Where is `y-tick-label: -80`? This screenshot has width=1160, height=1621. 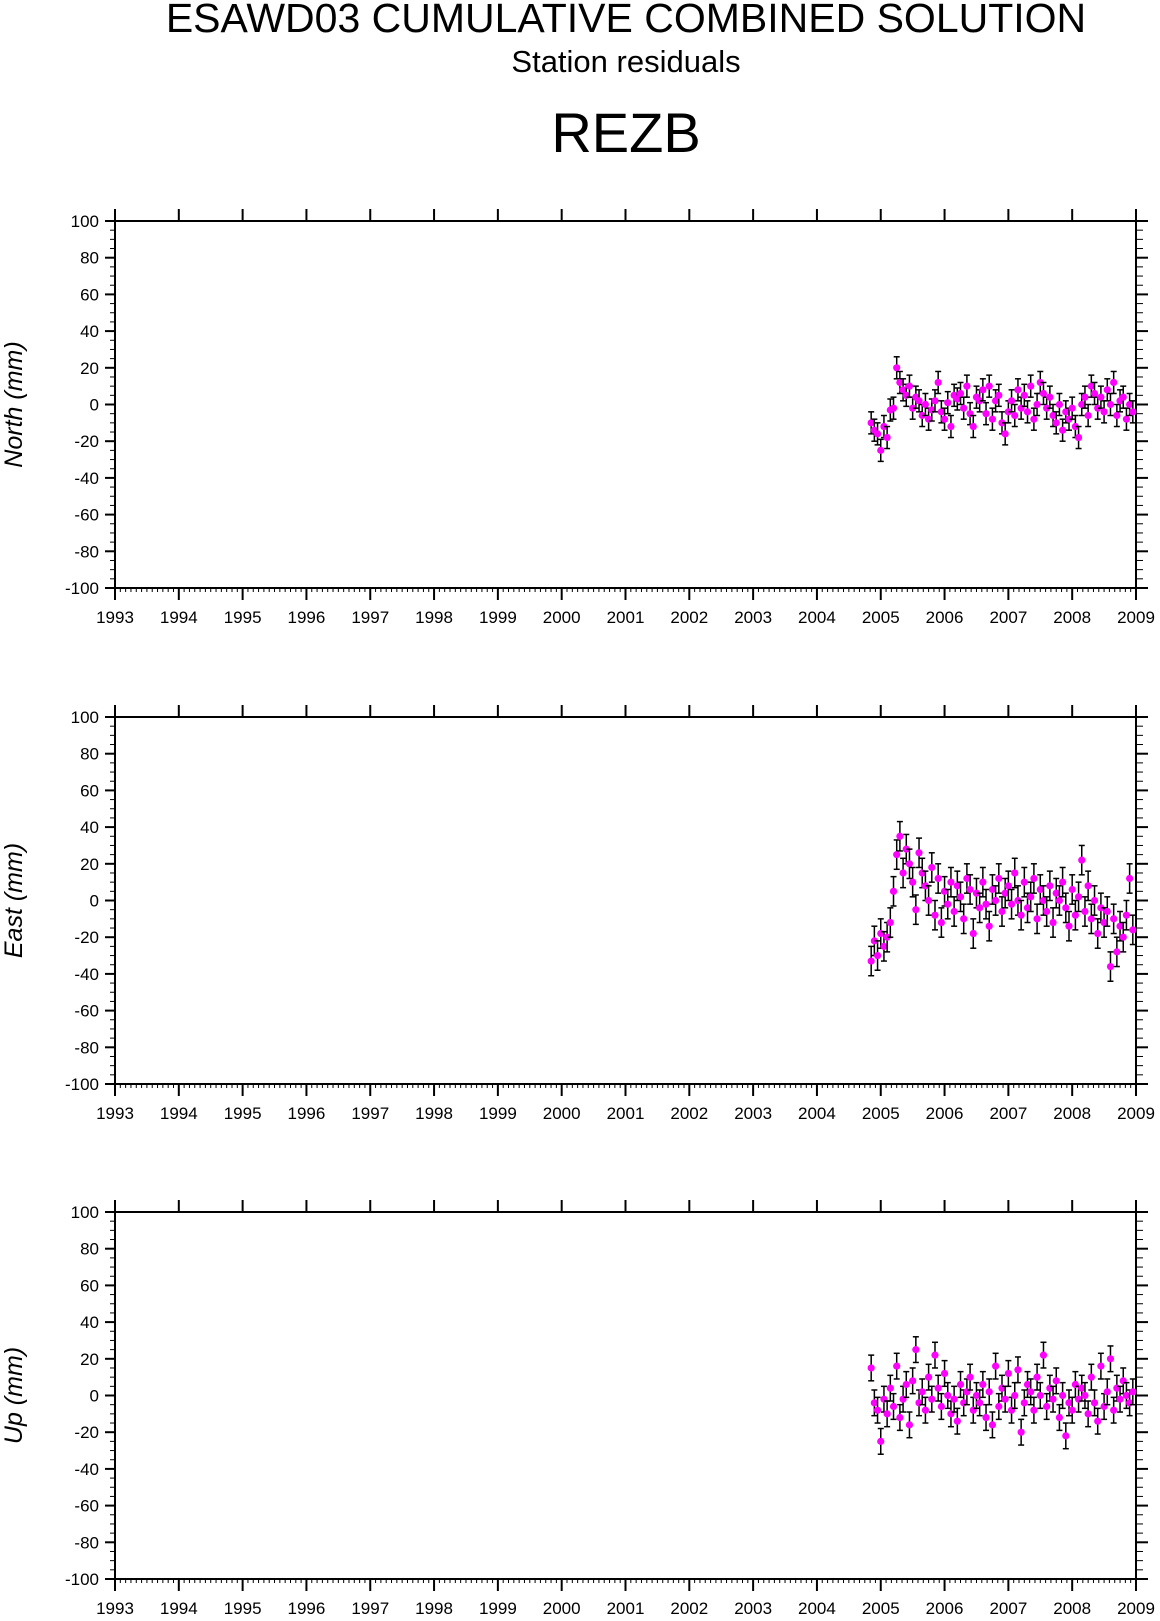 y-tick-label: -80 is located at coordinates (86, 1047).